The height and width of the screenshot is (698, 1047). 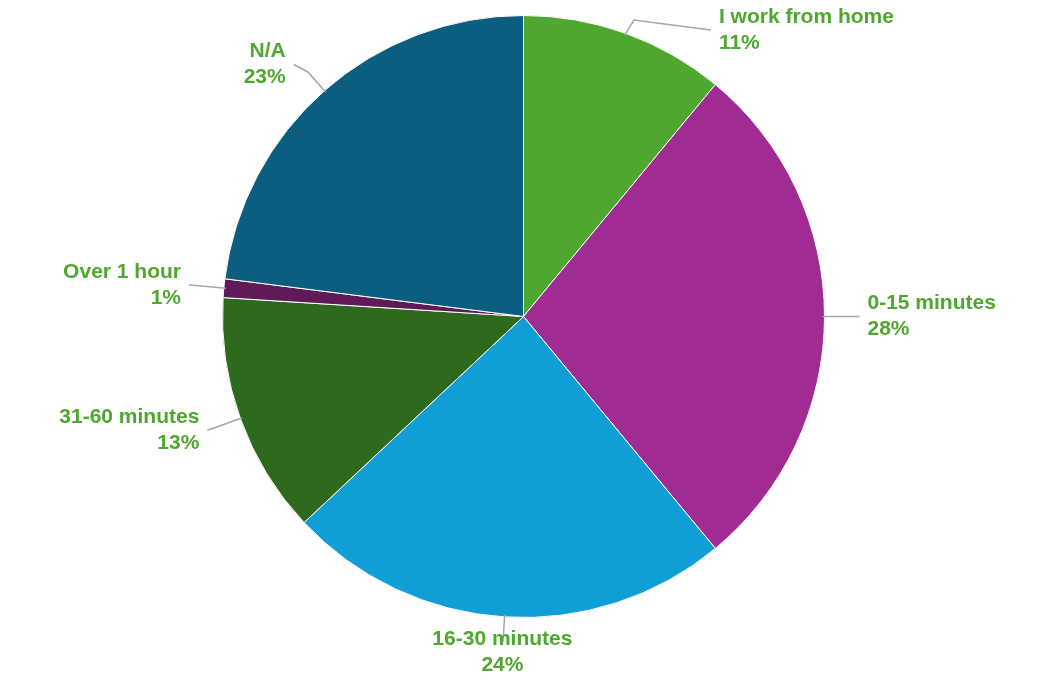 I want to click on data-label: 23%, so click(x=265, y=76).